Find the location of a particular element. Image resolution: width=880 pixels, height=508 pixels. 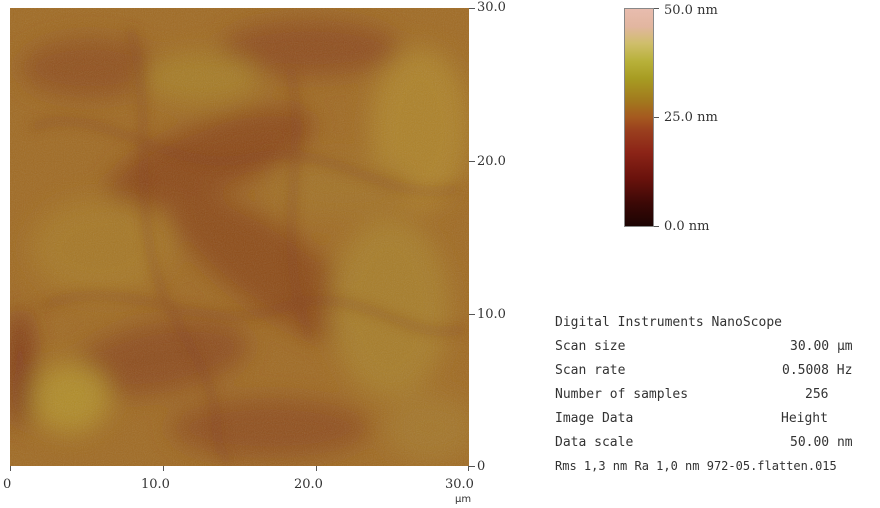

y-tick-label-0: 0 is located at coordinates (481, 466).